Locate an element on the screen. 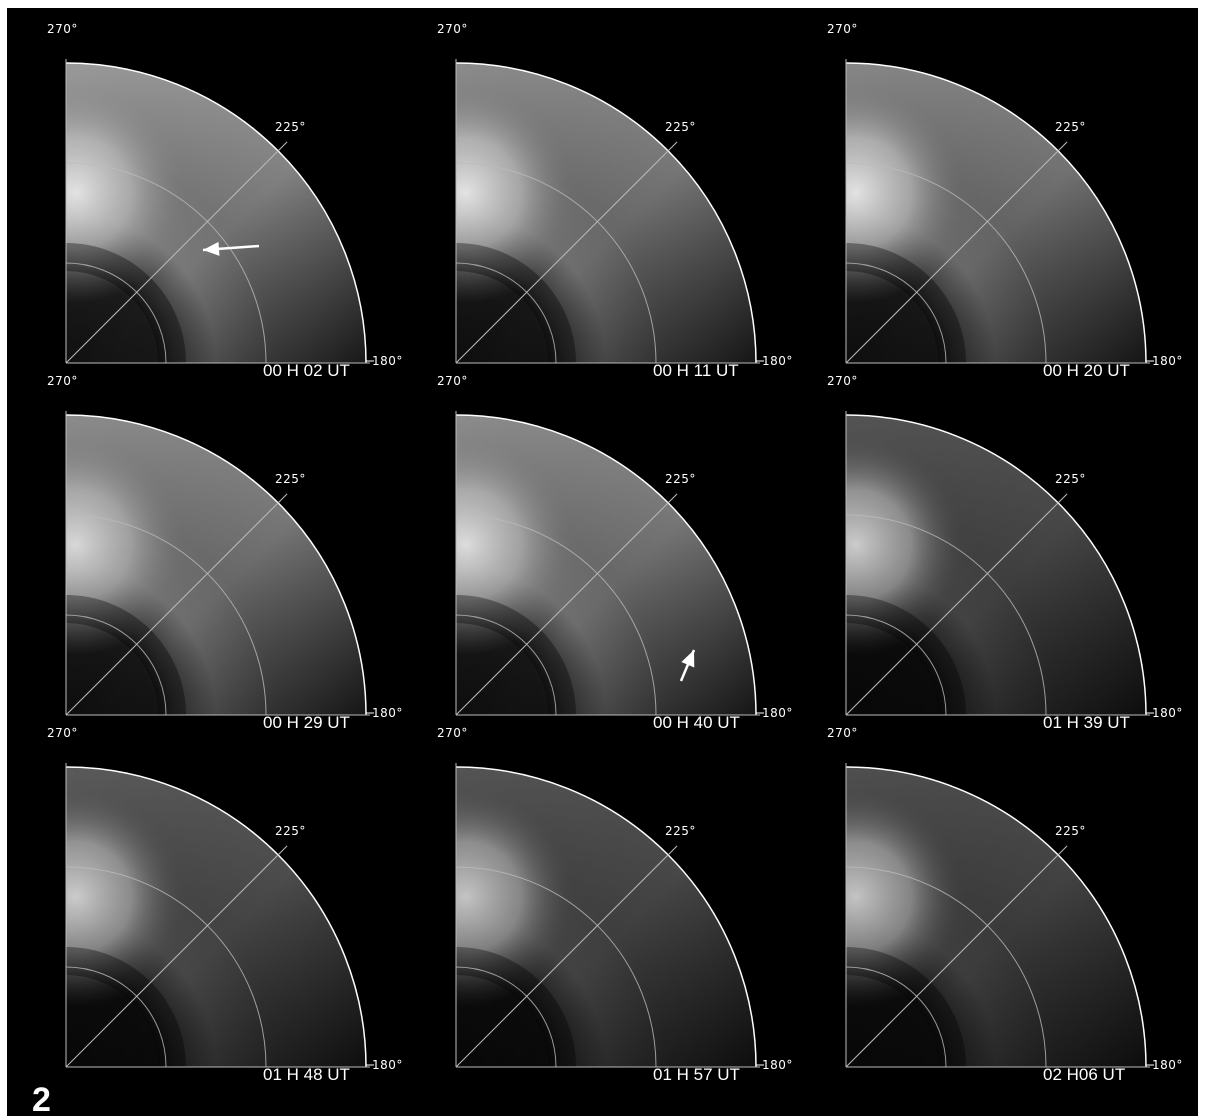 This screenshot has height=1119, width=1205. time-stamp: 01 H 48 UT is located at coordinates (306, 1075).